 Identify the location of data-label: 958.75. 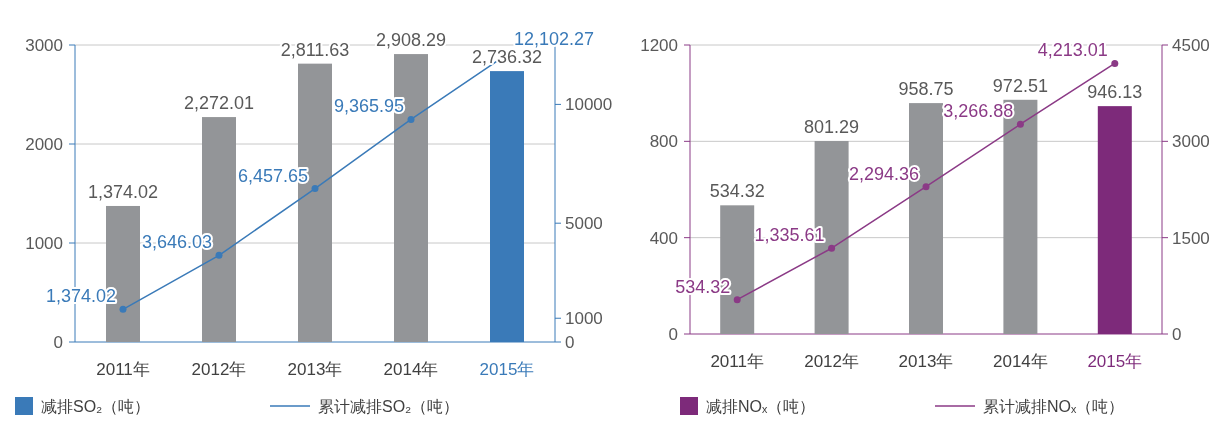
(926, 89).